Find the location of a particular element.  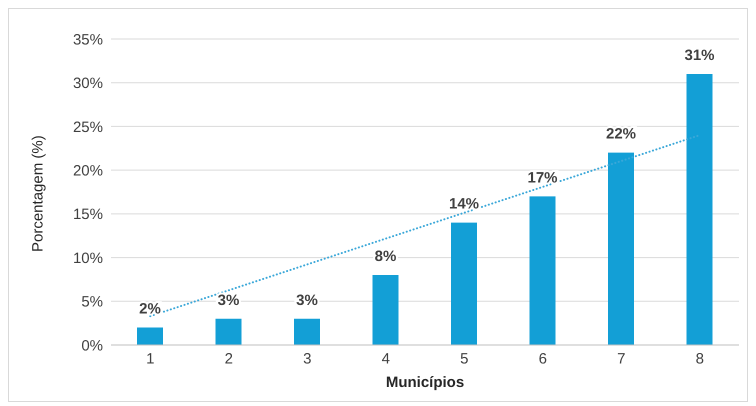

y-tick-label: 15% is located at coordinates (87, 215).